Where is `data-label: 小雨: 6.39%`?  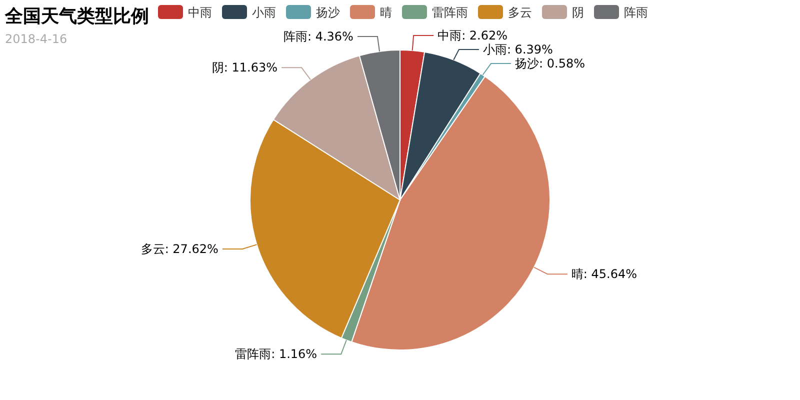
data-label: 小雨: 6.39% is located at coordinates (517, 49).